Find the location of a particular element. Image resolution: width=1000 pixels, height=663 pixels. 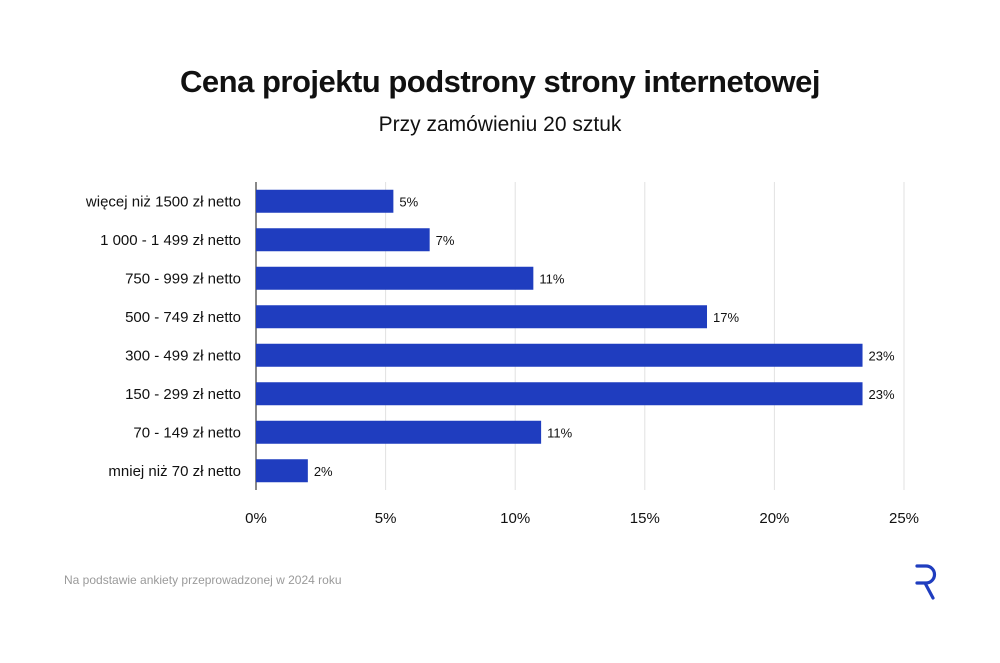

data-label: 5% is located at coordinates (408, 201).